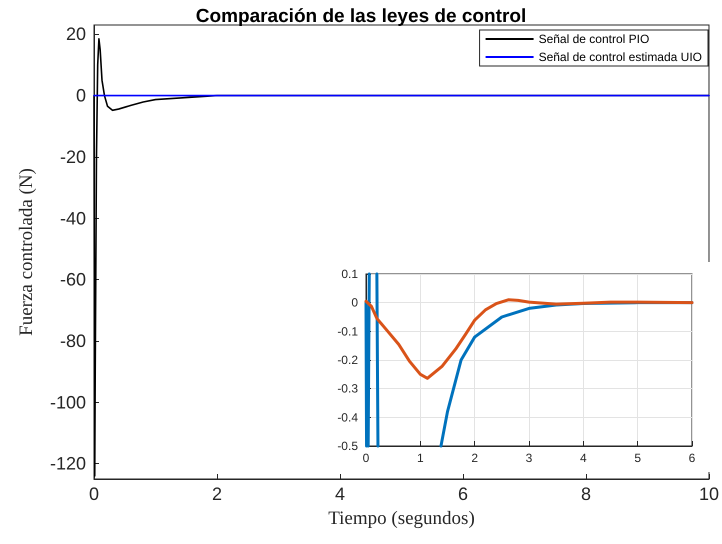  What do you see at coordinates (347, 417) in the screenshot?
I see `y-tick-label: -0.4` at bounding box center [347, 417].